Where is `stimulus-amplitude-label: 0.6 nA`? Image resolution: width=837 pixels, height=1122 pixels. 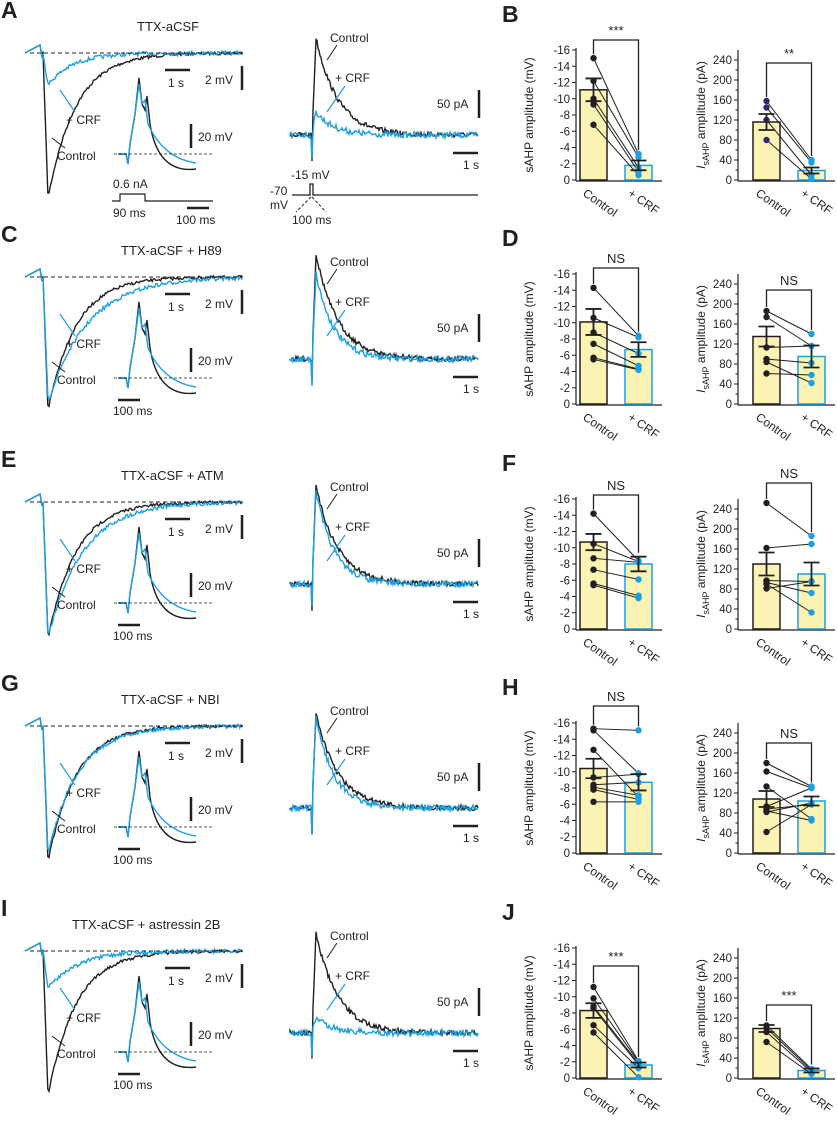 stimulus-amplitude-label: 0.6 nA is located at coordinates (130, 184).